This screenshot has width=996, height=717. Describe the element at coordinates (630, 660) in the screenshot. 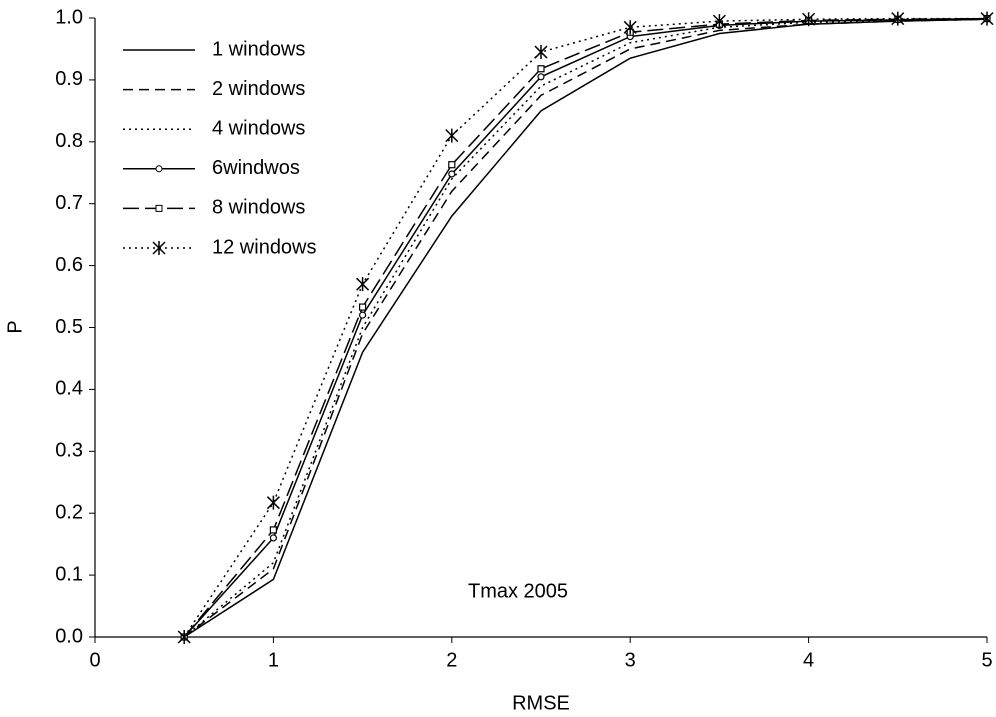

I see `x-tick-label: 3` at that location.